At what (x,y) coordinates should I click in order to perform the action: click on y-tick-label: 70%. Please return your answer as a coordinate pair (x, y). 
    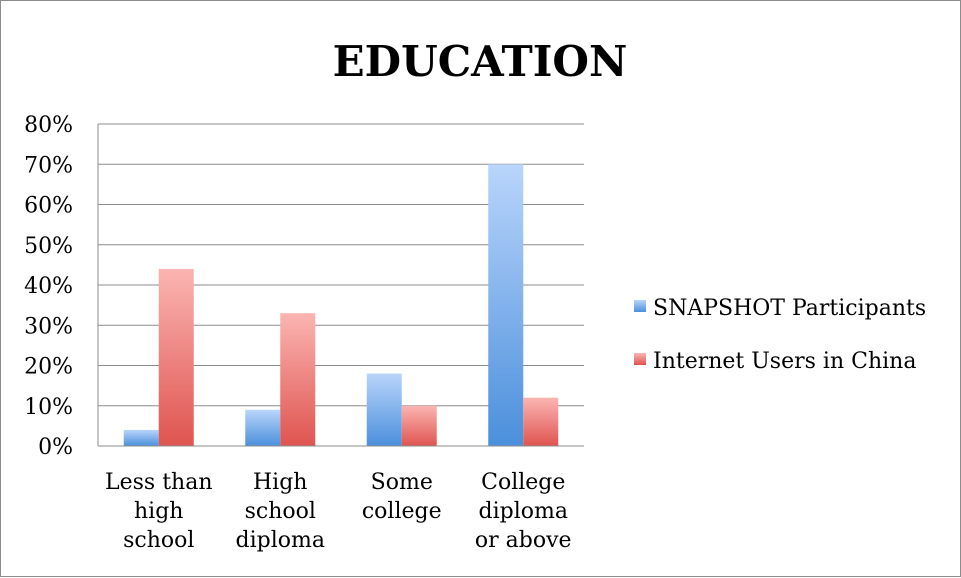
    Looking at the image, I should click on (48, 165).